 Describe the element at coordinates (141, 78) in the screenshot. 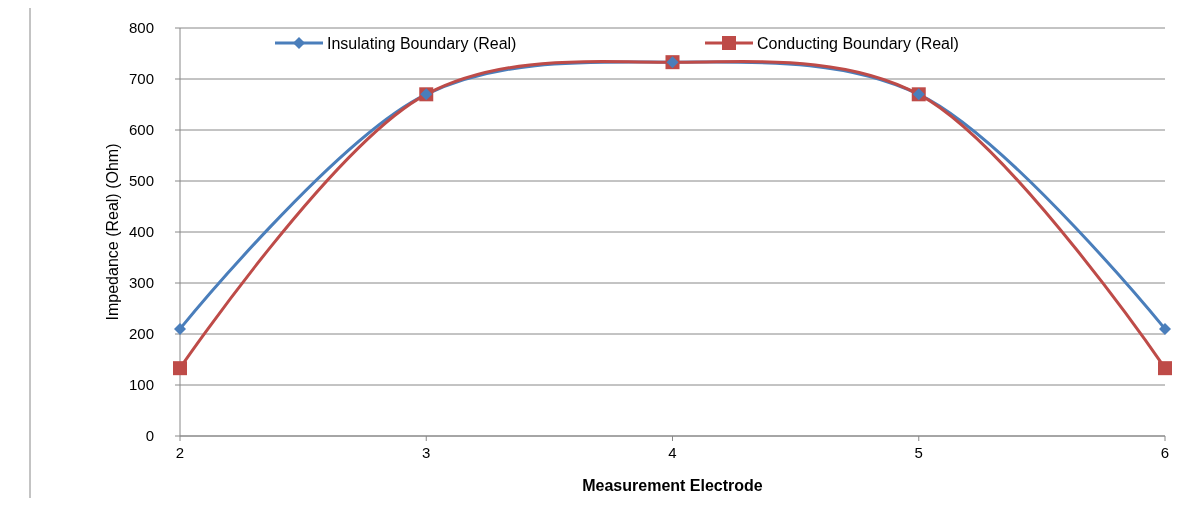

I see `y-tick-label: 700` at that location.